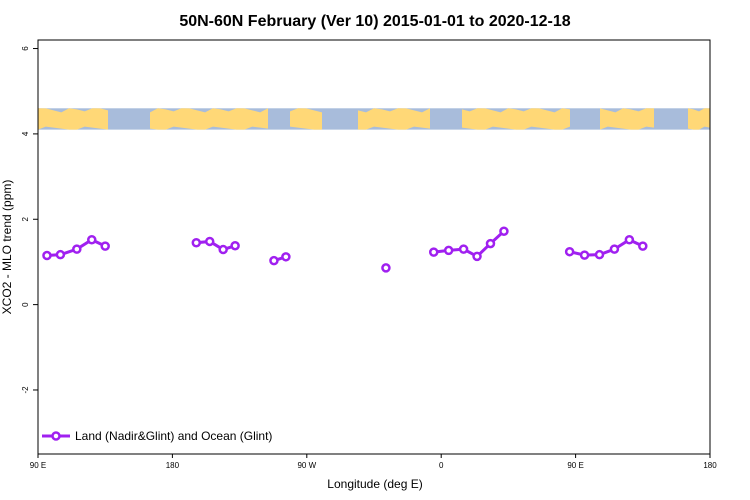 The width and height of the screenshot is (750, 500). Describe the element at coordinates (216, 245) in the screenshot. I see `series-segment` at that location.